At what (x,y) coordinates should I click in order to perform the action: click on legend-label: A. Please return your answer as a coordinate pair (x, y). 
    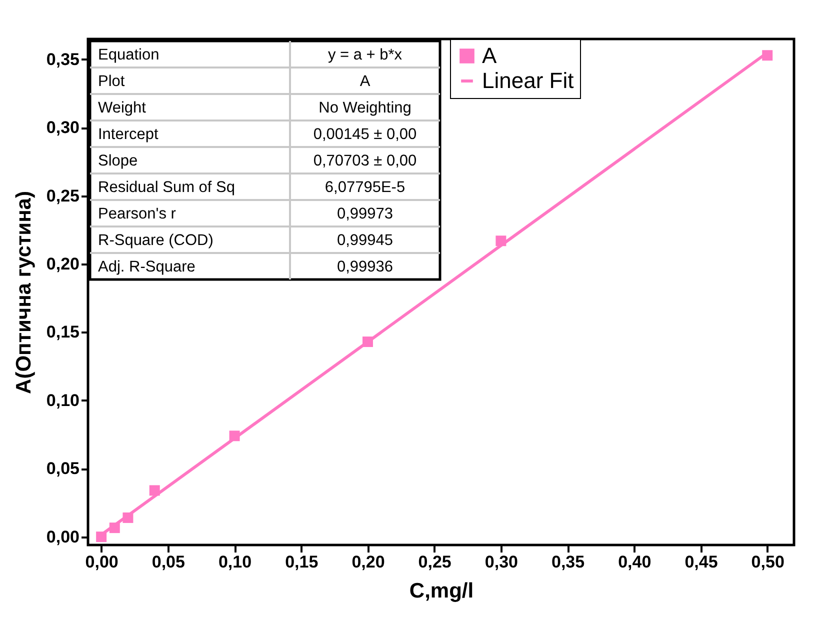
    Looking at the image, I should click on (489, 55).